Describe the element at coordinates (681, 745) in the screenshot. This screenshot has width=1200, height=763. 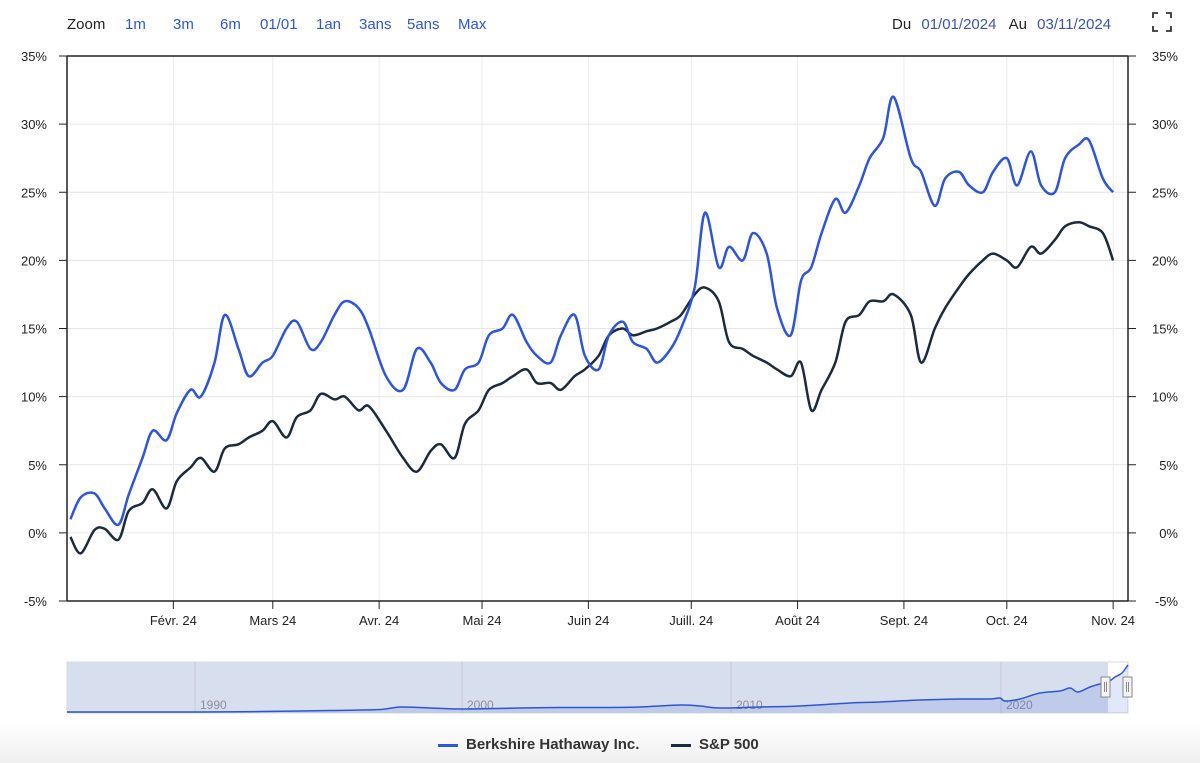
I see `legend-swatch-sp500` at that location.